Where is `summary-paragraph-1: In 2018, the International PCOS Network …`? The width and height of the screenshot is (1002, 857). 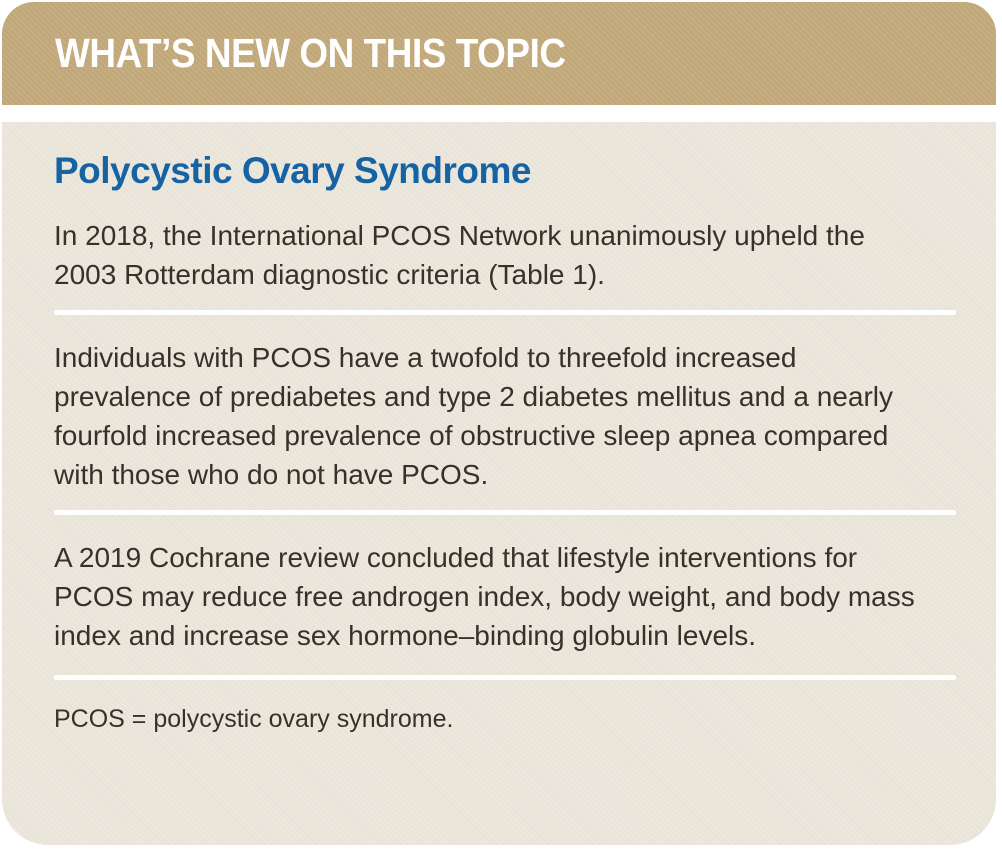 summary-paragraph-1: In 2018, the International PCOS Network … is located at coordinates (459, 255).